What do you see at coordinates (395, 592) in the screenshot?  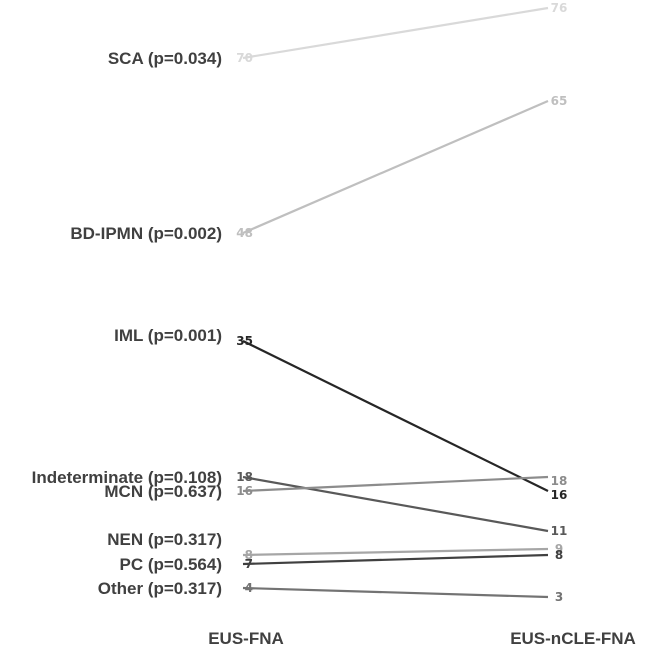 I see `series-line-other` at bounding box center [395, 592].